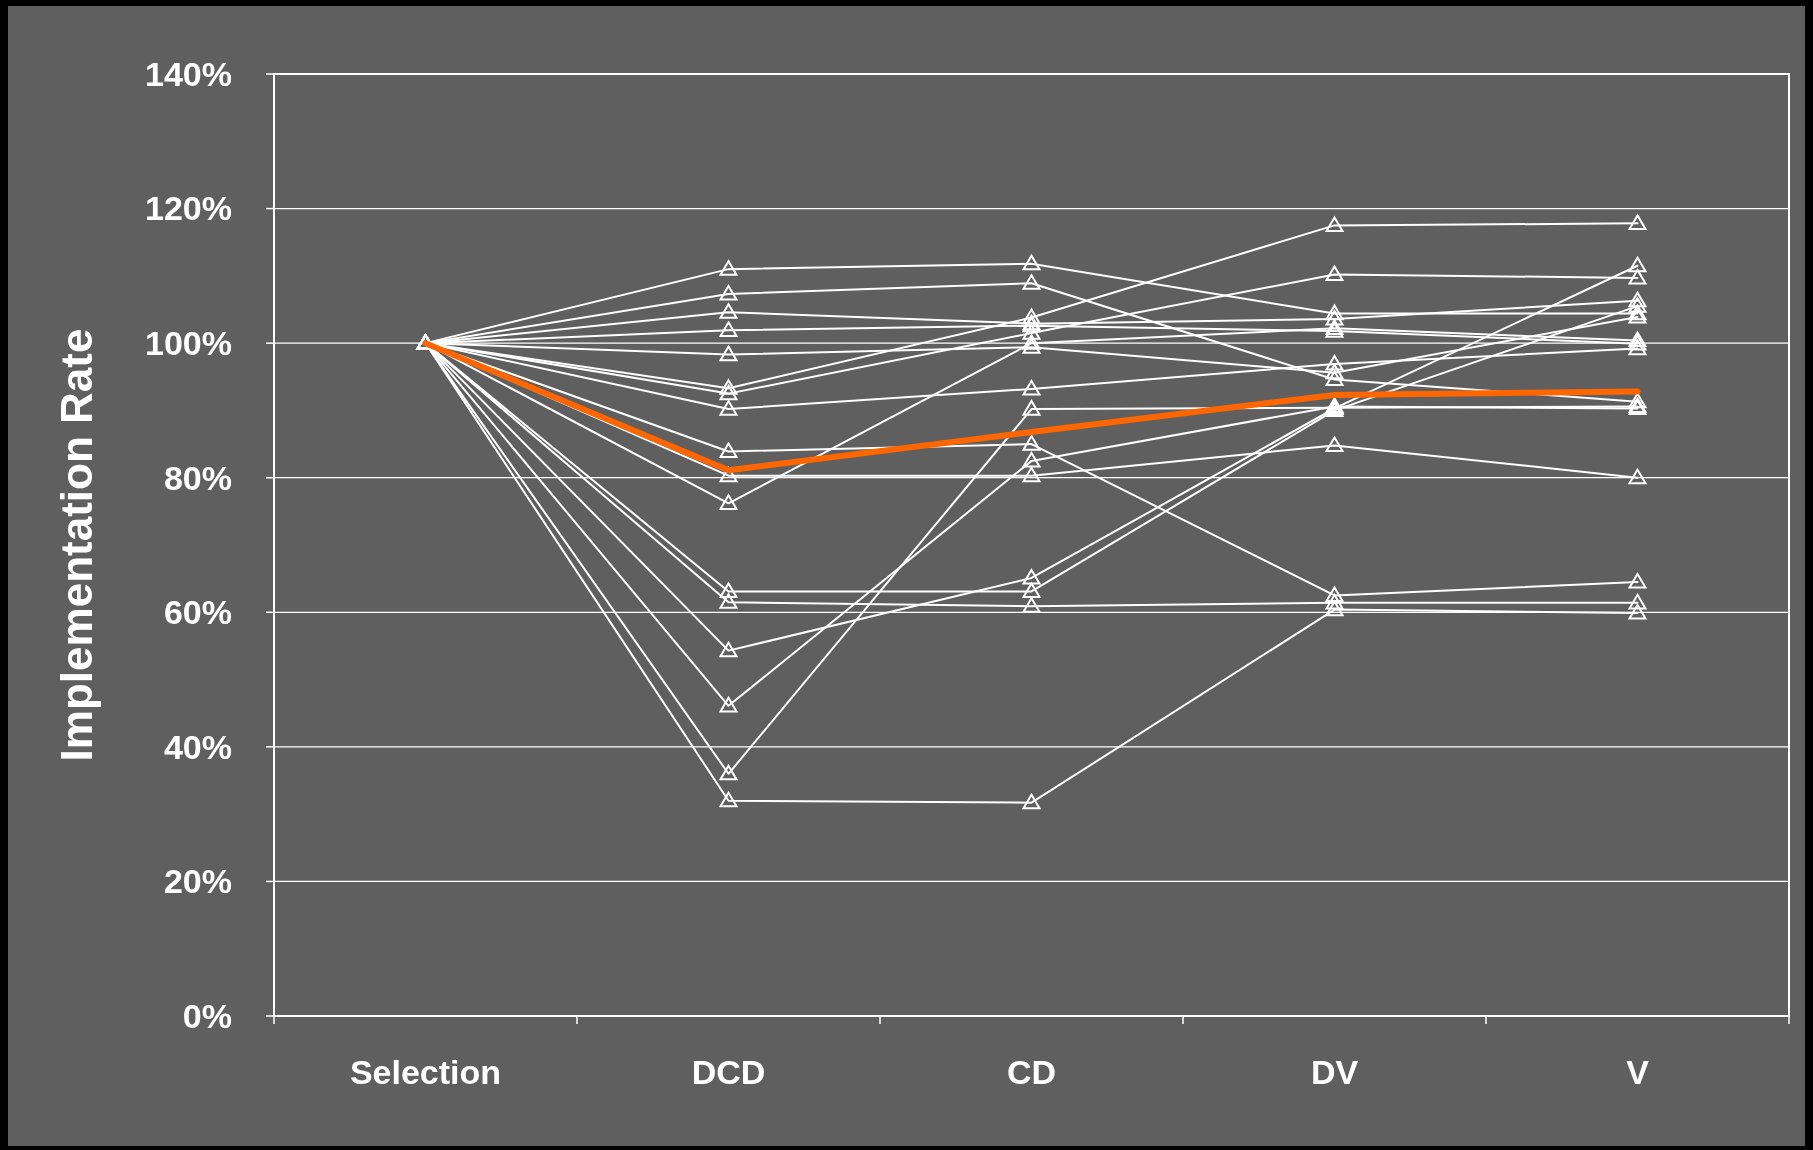 The width and height of the screenshot is (1813, 1150). Describe the element at coordinates (728, 1072) in the screenshot. I see `x-tick-label: DCD` at that location.